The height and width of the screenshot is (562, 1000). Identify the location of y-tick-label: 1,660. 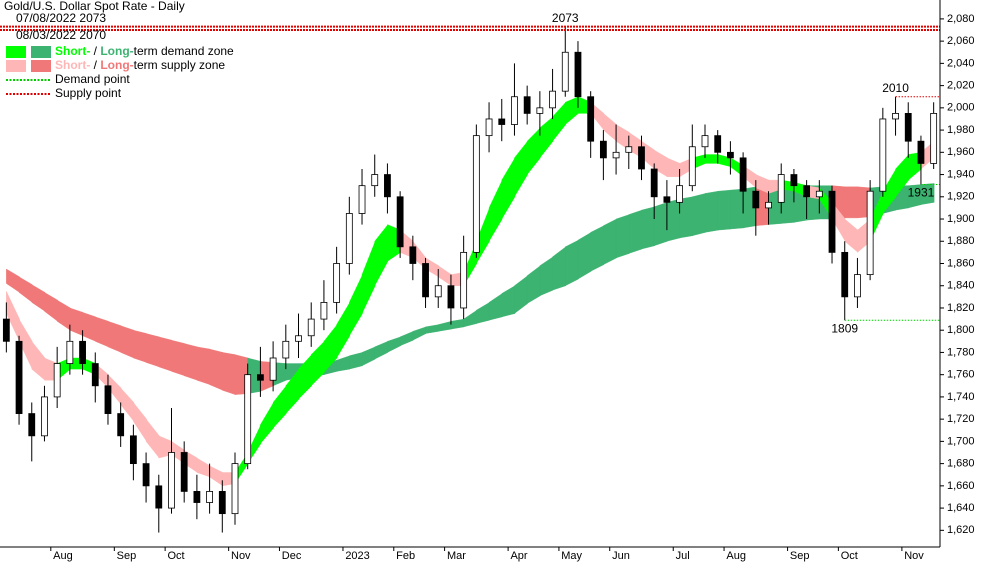
(961, 486).